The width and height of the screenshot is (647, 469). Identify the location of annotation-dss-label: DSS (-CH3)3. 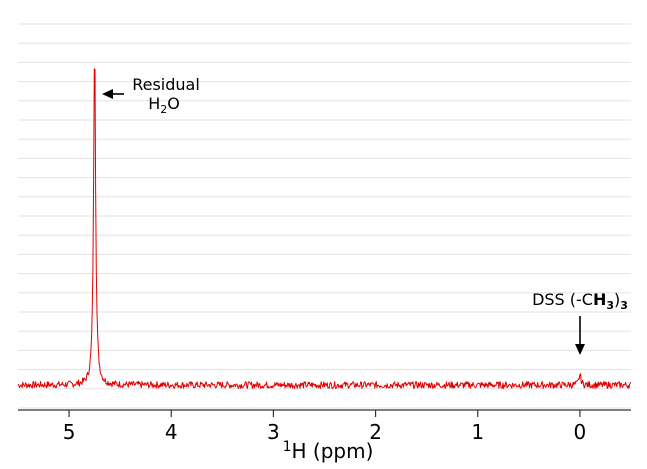
(580, 301).